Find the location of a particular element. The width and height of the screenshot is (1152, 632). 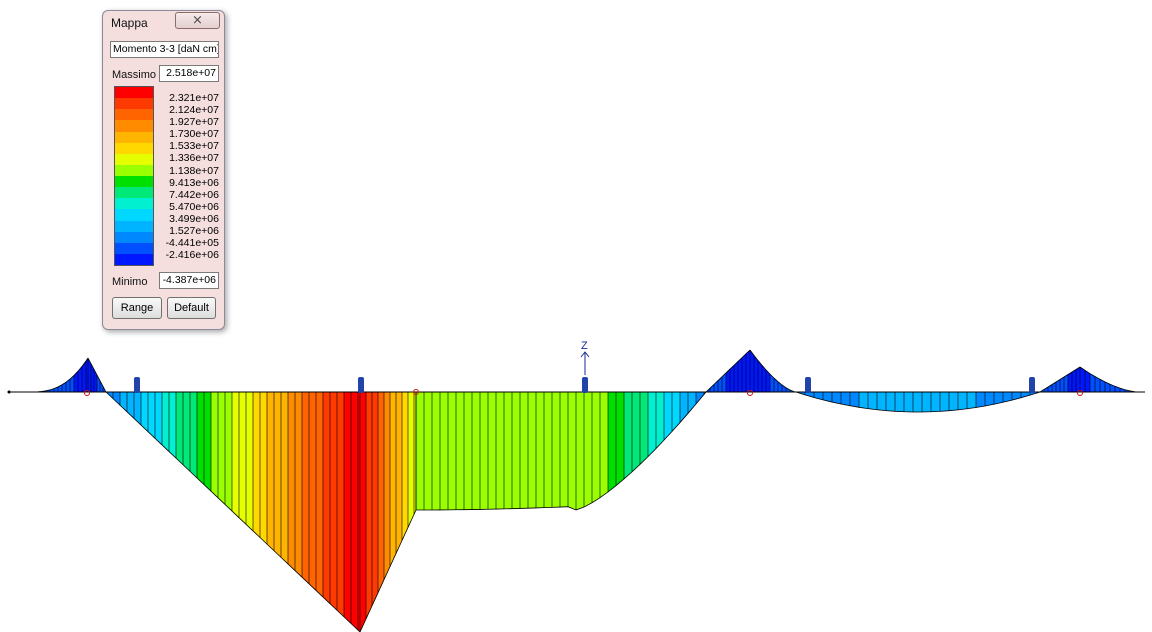

color-scale-tick: 2.321e+07 is located at coordinates (188, 98).